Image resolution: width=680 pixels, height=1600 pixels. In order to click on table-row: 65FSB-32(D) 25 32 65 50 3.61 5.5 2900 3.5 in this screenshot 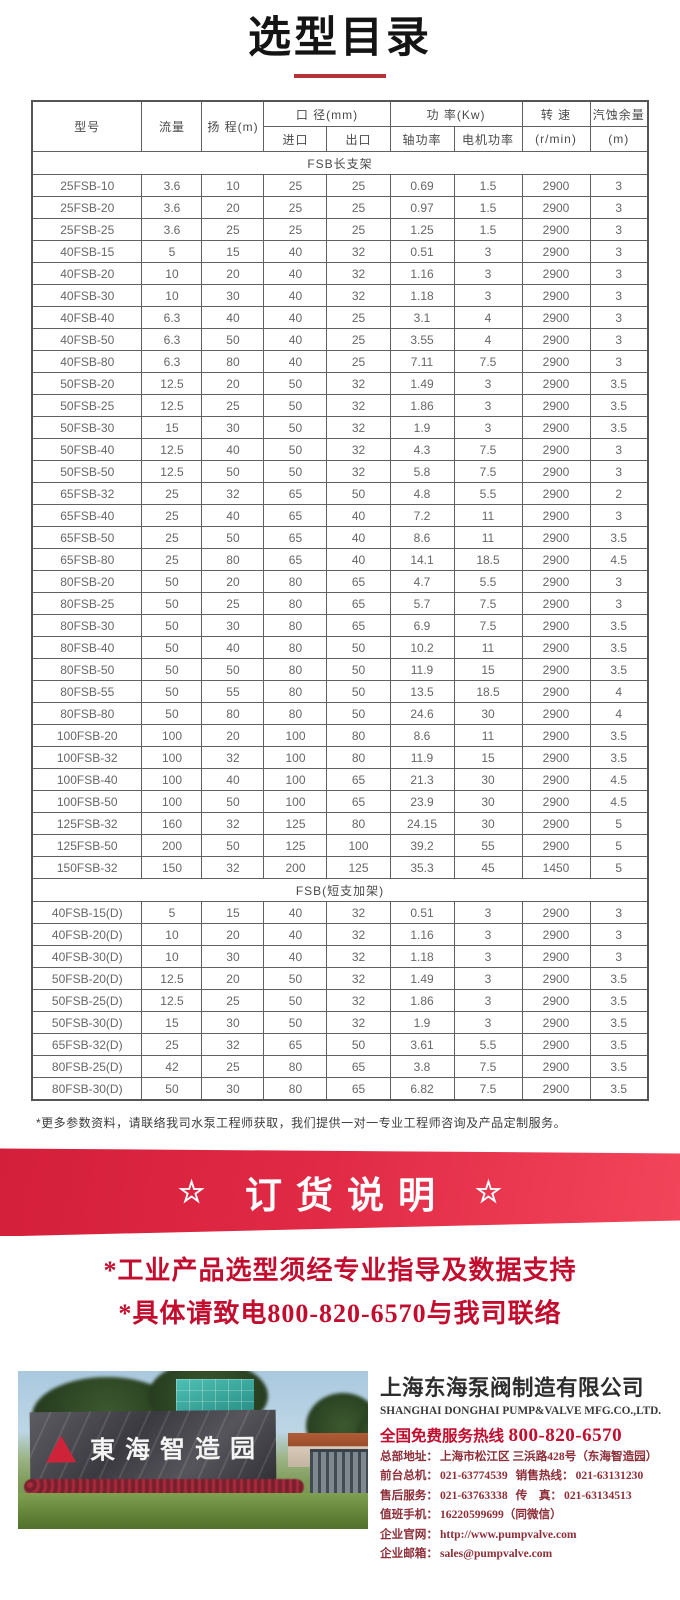, I will do `click(340, 1045)`.